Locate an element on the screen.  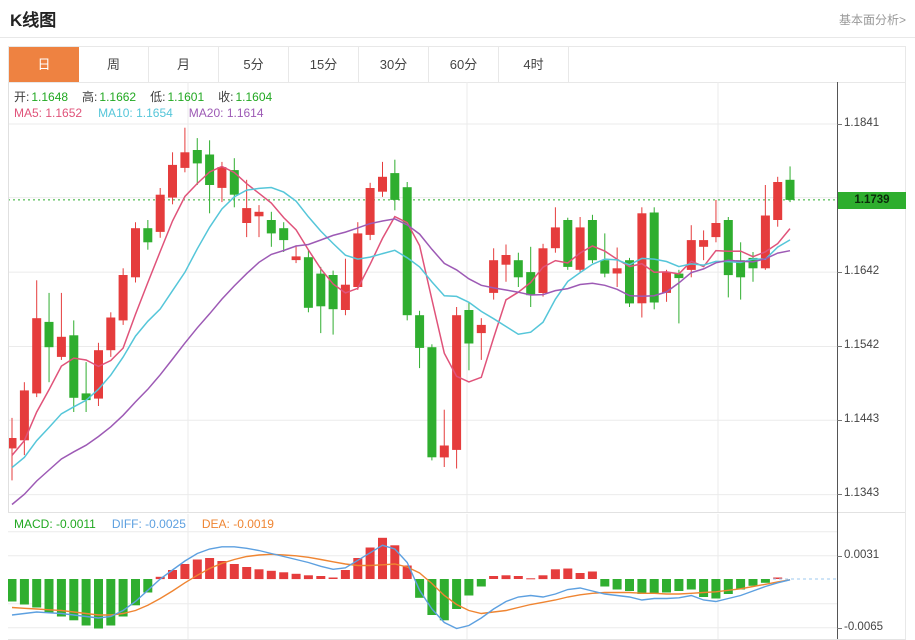
diff-value: -0.0025 is located at coordinates (165, 524).